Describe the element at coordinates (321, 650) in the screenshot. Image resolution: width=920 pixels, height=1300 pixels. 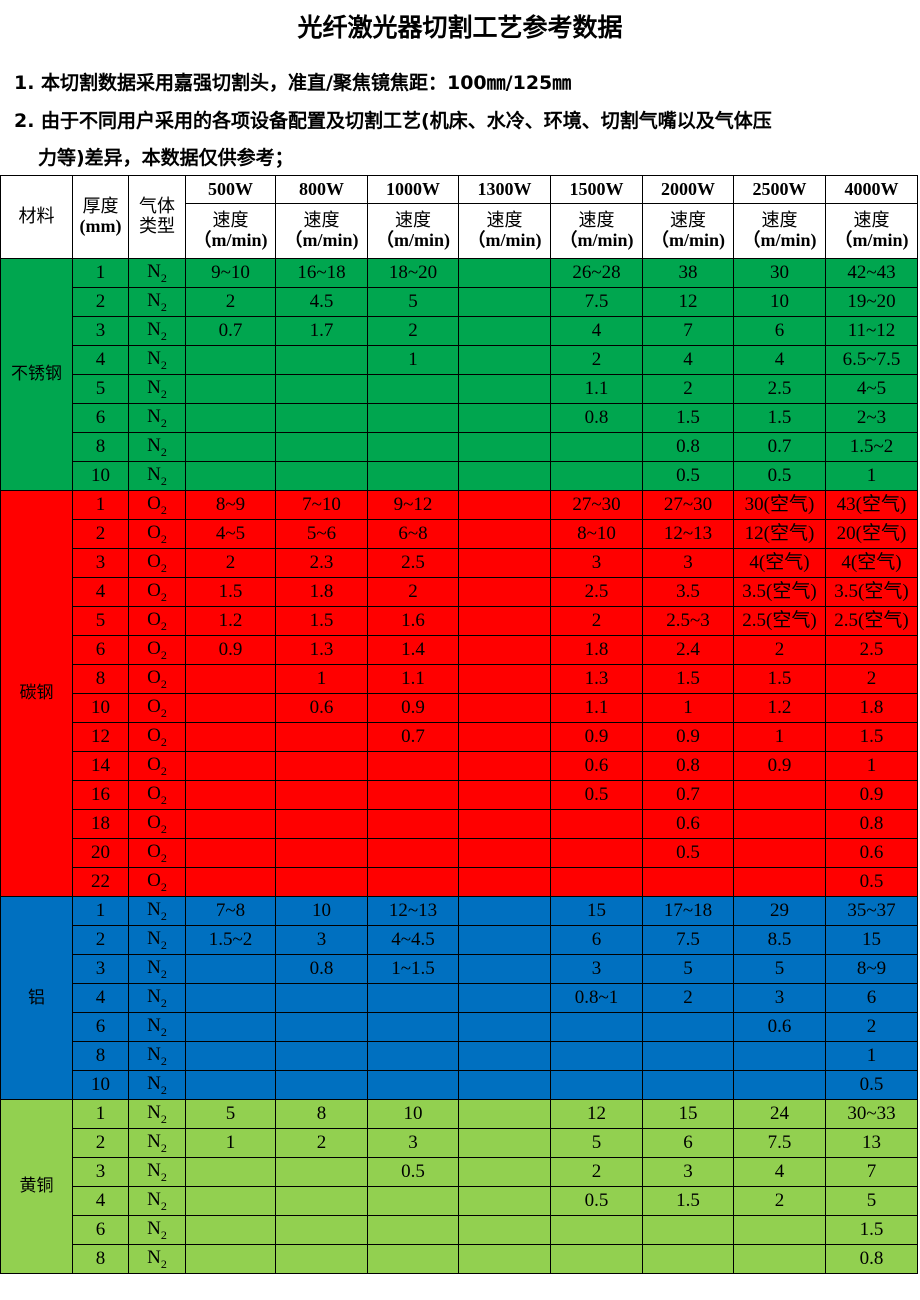
I see `speed-cell: 1.3` at that location.